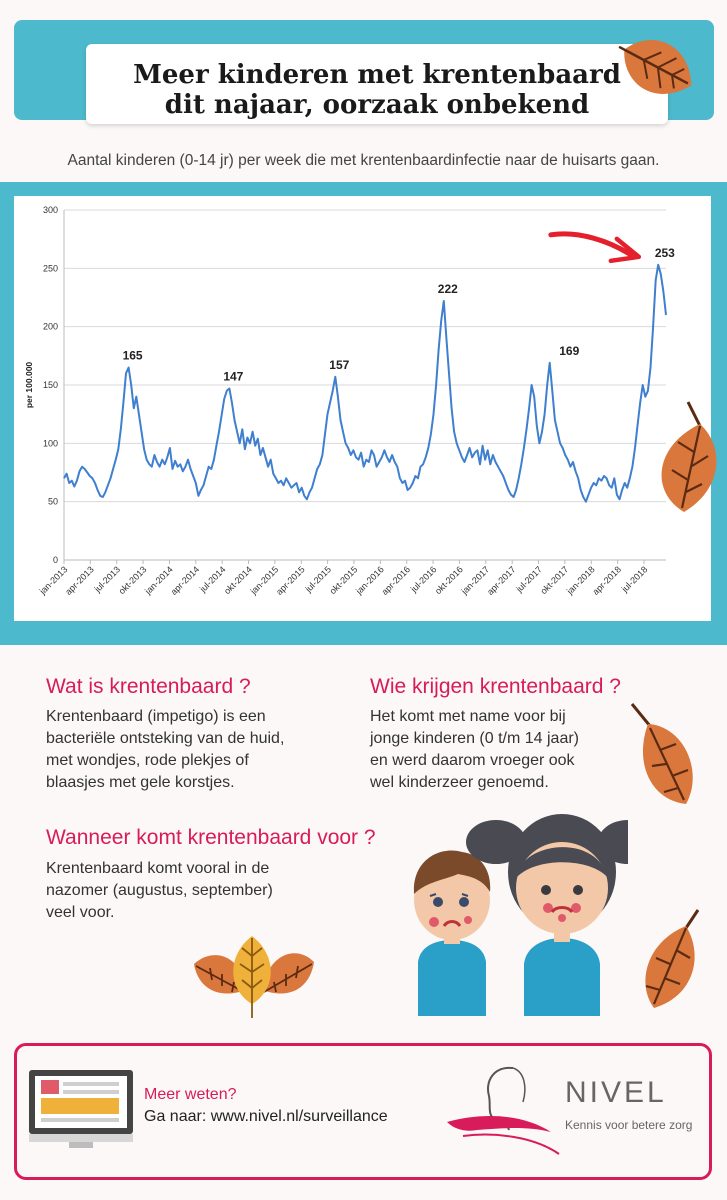  I want to click on y-tick-label: 250, so click(50, 268).